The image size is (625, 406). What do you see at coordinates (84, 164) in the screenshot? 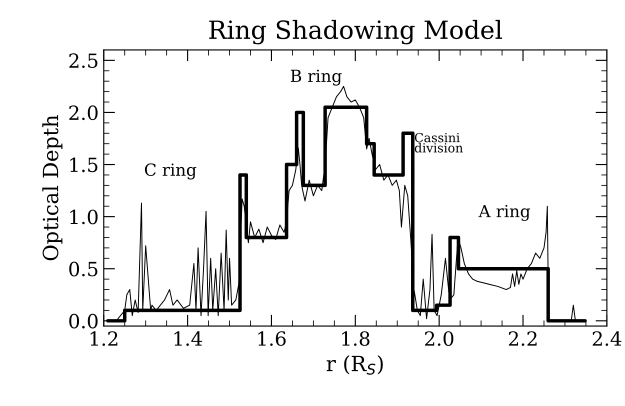
I see `y-tick-label: 1.5` at bounding box center [84, 164].